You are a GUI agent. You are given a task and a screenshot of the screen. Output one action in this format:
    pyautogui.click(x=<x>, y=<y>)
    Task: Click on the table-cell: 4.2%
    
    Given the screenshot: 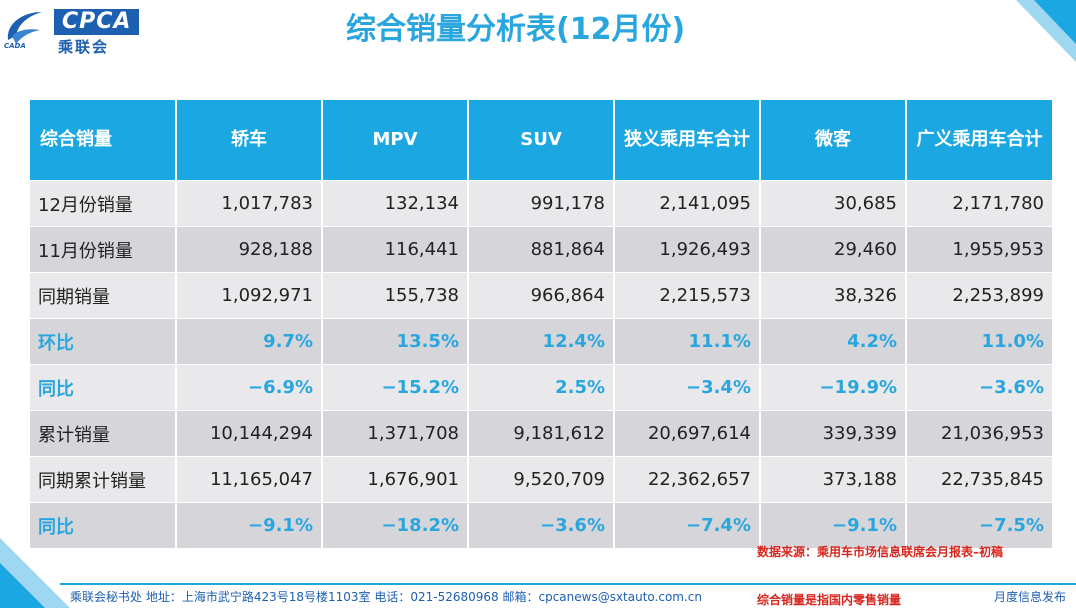 What is the action you would take?
    pyautogui.click(x=833, y=341)
    